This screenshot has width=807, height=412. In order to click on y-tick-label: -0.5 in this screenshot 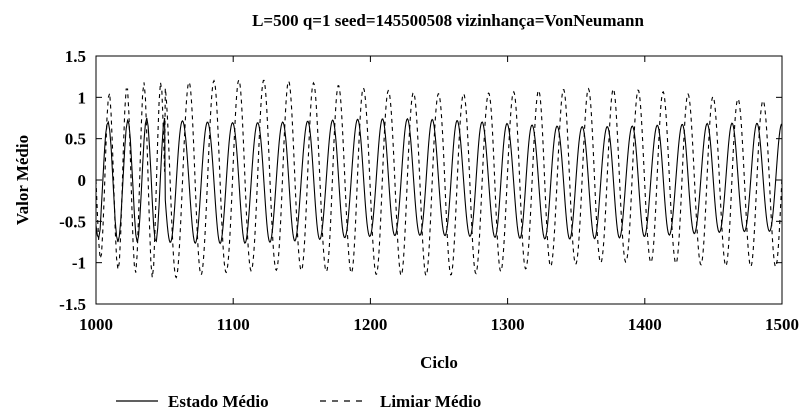, I will do `click(72, 221)`.